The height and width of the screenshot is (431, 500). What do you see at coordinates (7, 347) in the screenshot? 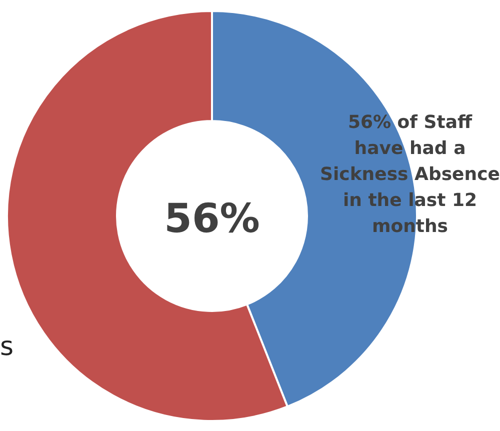
I see `text: s` at bounding box center [7, 347].